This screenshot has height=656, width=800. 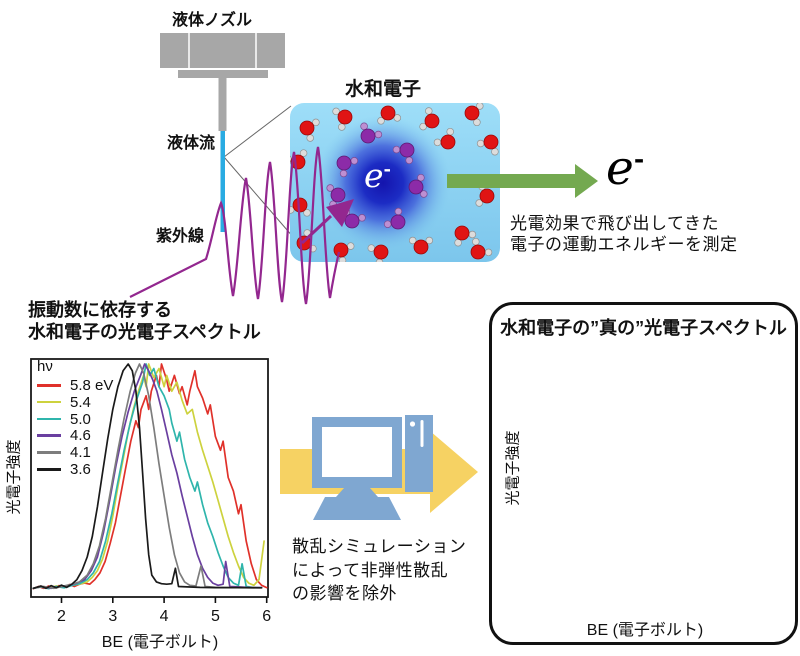 I want to click on axis-tick-label: 4, so click(x=164, y=616).